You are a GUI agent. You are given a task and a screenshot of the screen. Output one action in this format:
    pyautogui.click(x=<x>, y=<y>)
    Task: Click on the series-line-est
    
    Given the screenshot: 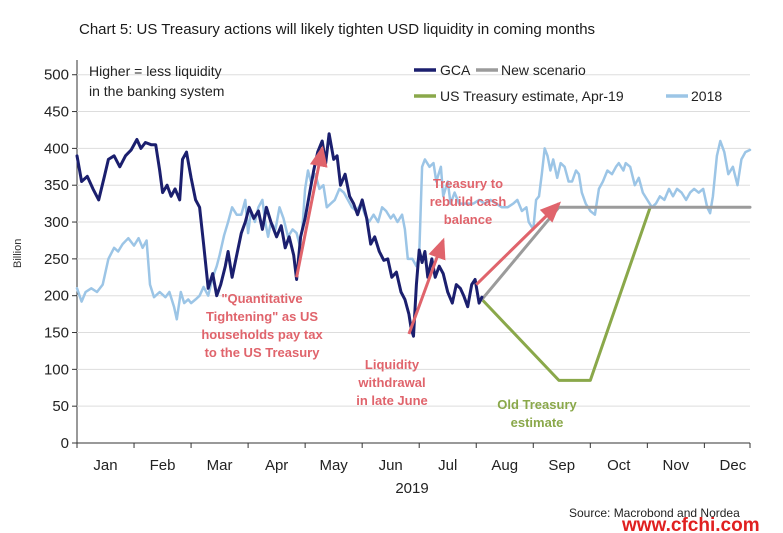 What is the action you would take?
    pyautogui.click(x=566, y=293)
    